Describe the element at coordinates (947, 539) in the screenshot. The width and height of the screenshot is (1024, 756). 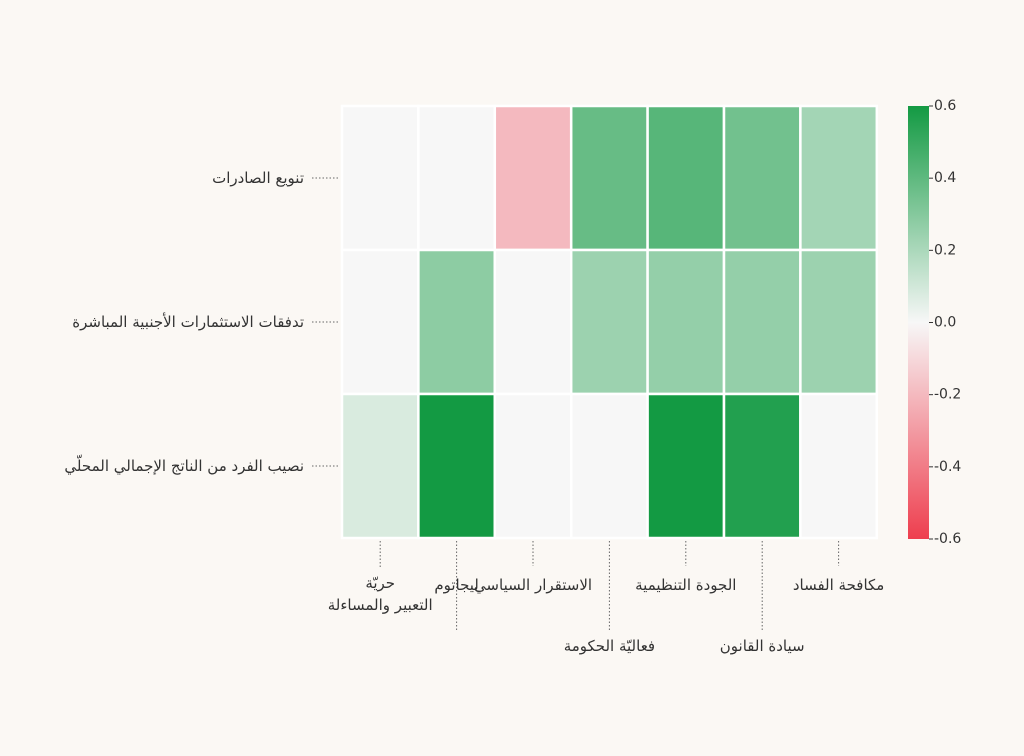
I see `colorbar-tick-label: -0.6` at that location.